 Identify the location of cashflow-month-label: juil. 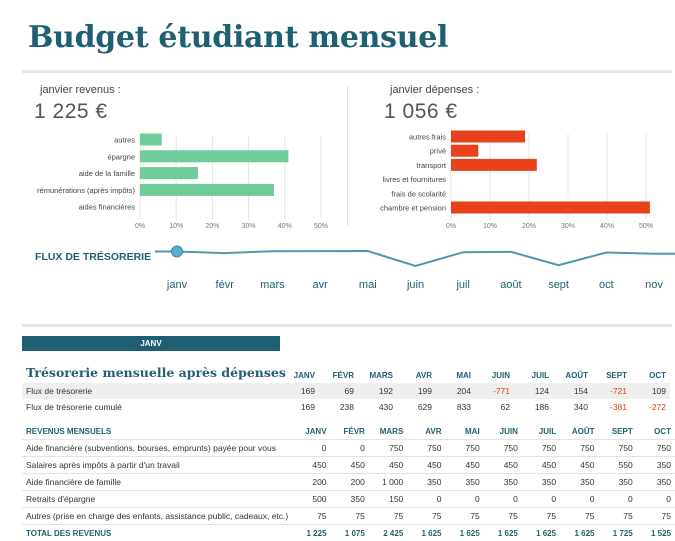
(462, 285).